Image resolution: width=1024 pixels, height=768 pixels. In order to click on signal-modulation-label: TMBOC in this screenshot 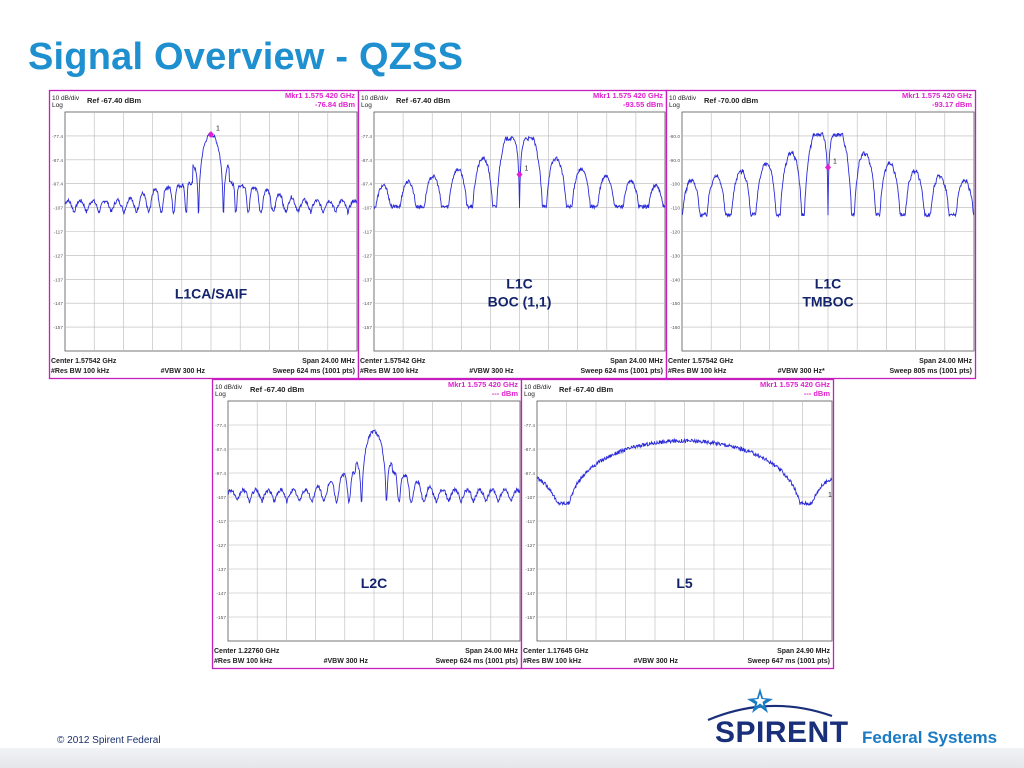, I will do `click(827, 301)`.